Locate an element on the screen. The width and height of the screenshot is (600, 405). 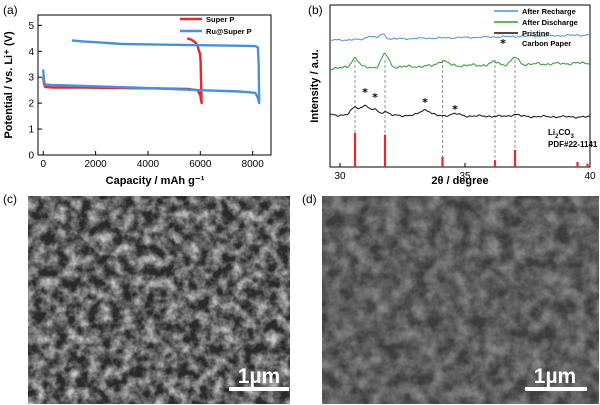
chart-b-series is located at coordinates (460, 76).